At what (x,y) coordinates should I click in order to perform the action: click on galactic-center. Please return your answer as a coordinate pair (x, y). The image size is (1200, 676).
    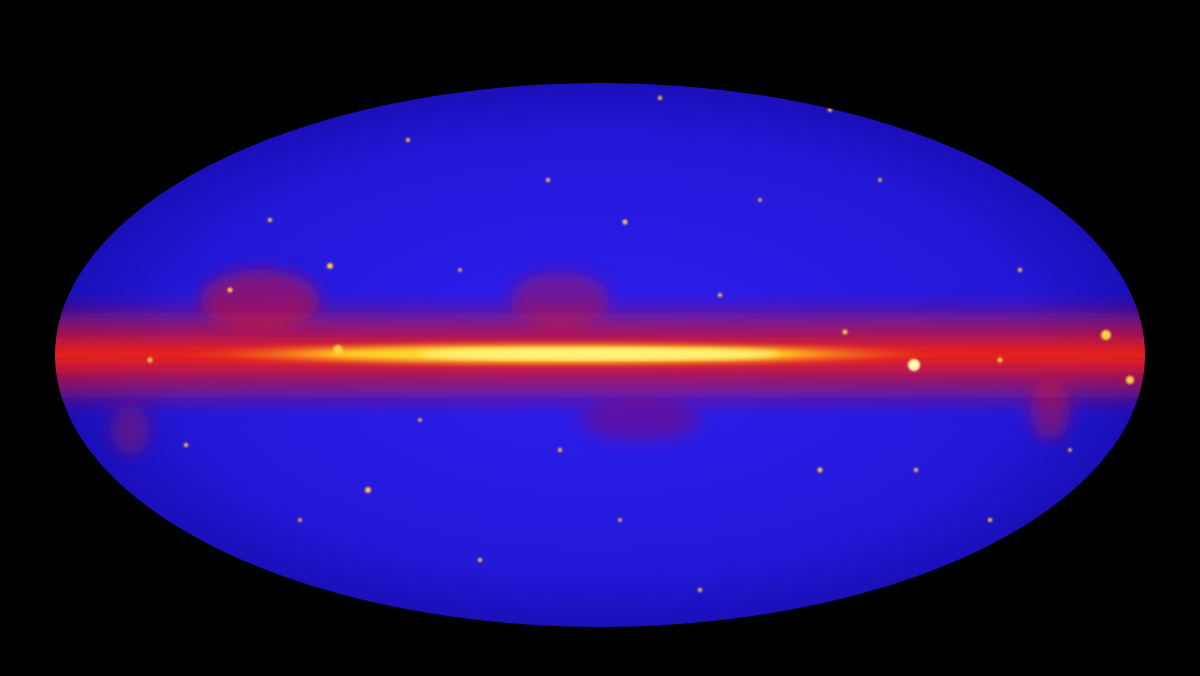
    Looking at the image, I should click on (600, 354).